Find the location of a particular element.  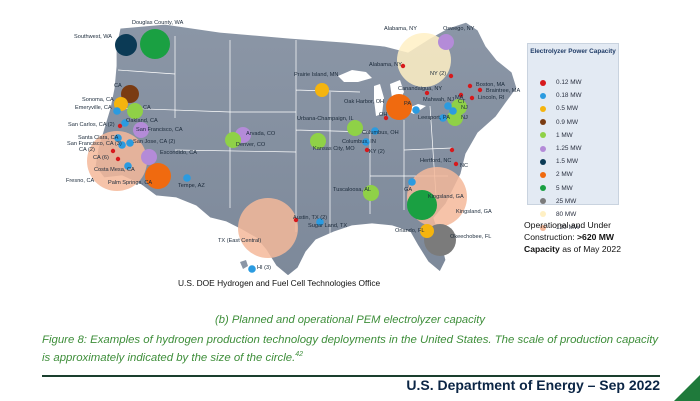

capacity-note-prefix: Construction: is located at coordinates (551, 237).